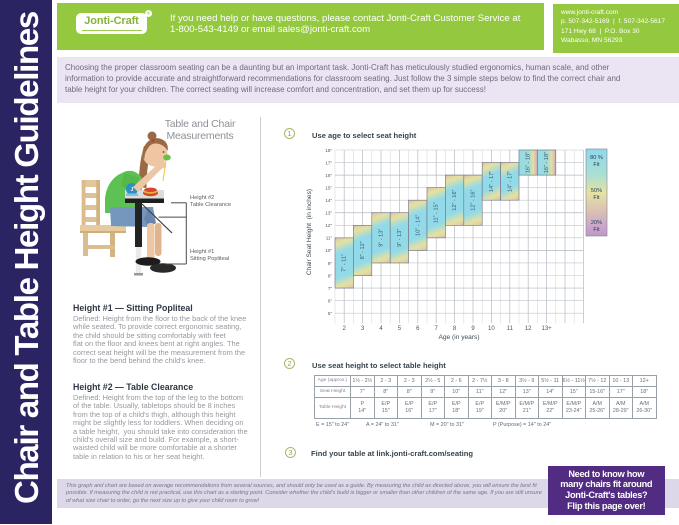  Describe the element at coordinates (132, 190) in the screenshot. I see `svg-text: J` at that location.